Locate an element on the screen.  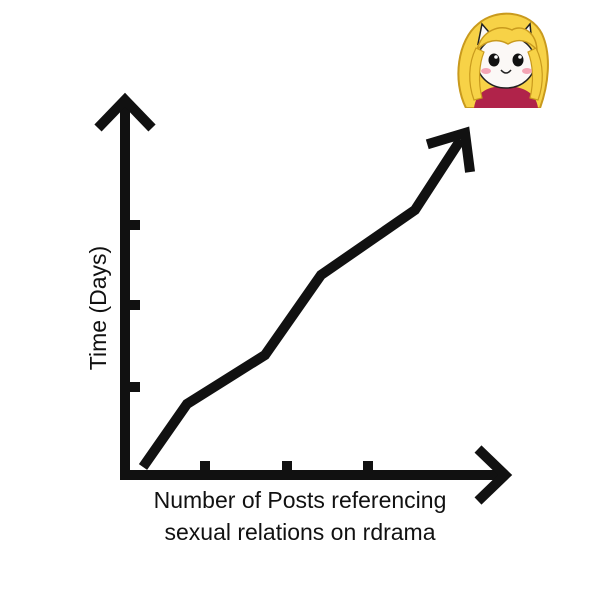
x-axis is located at coordinates (316, 475).